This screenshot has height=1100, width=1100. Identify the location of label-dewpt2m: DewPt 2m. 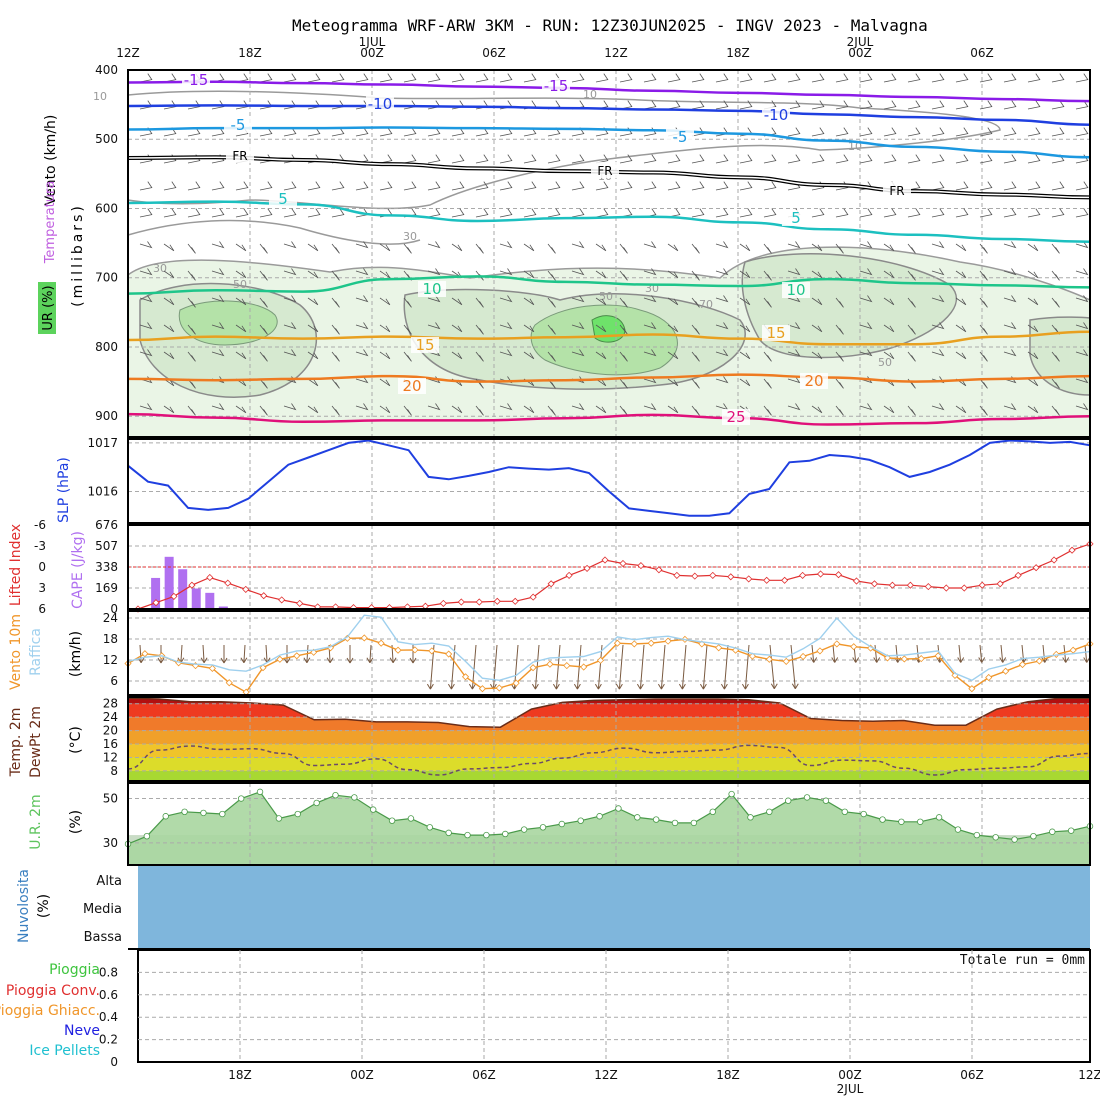
(36, 742).